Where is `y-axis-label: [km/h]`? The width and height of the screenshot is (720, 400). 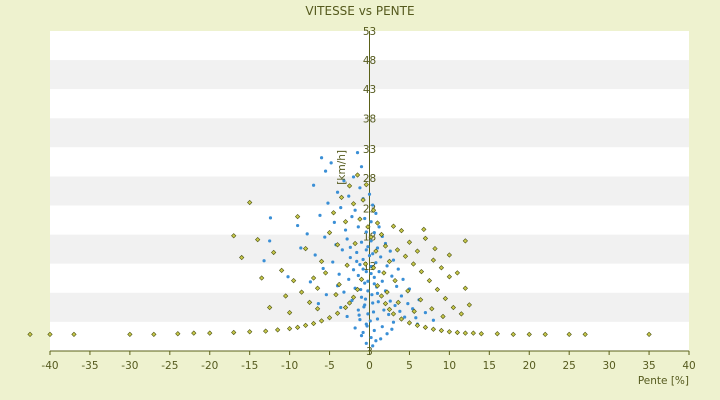 y-axis-label: [km/h] is located at coordinates (342, 167).